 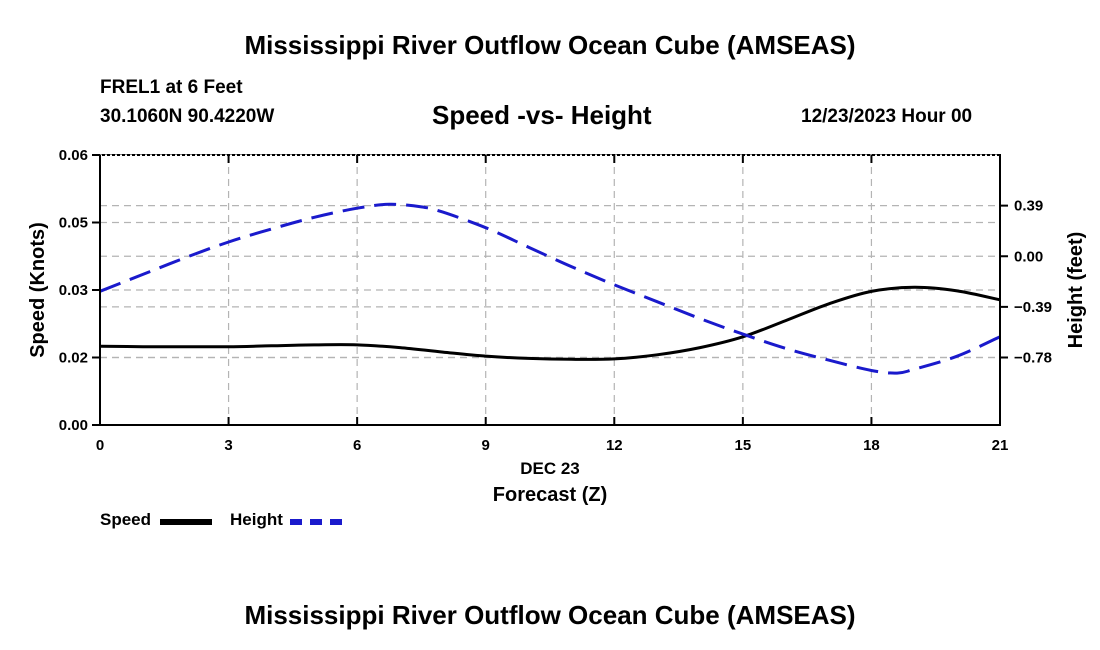 I want to click on y2-axis-label: Height (feet), so click(x=1076, y=290).